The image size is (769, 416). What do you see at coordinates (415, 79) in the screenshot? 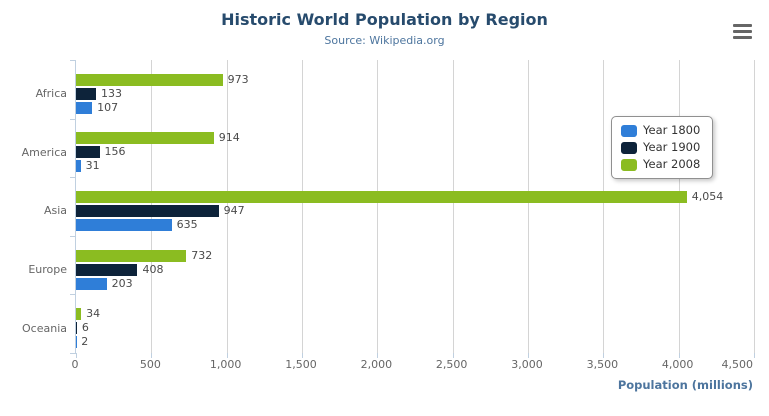
I see `bar-row: 973` at bounding box center [415, 79].